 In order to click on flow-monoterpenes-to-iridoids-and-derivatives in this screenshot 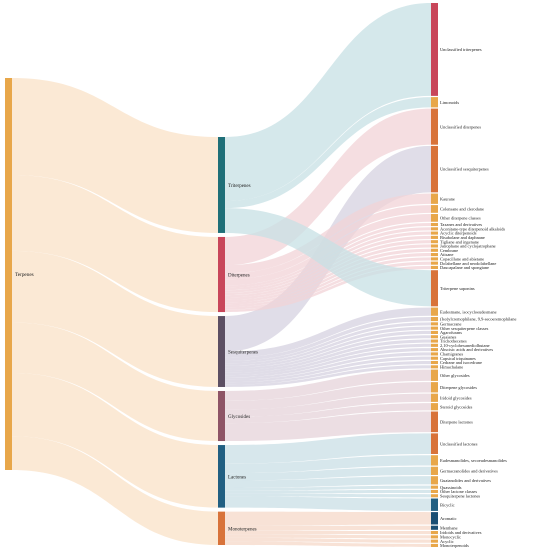, I will do `click(328, 532)`.